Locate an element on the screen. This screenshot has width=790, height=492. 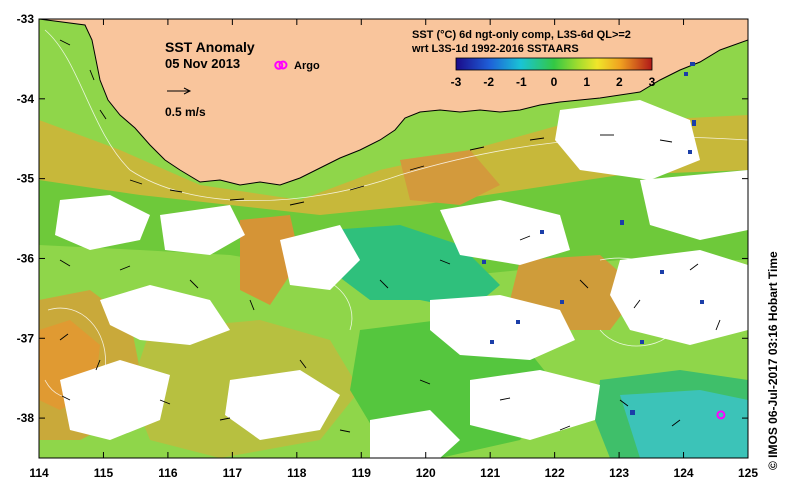
lon-tick-label: 118 is located at coordinates (297, 473).